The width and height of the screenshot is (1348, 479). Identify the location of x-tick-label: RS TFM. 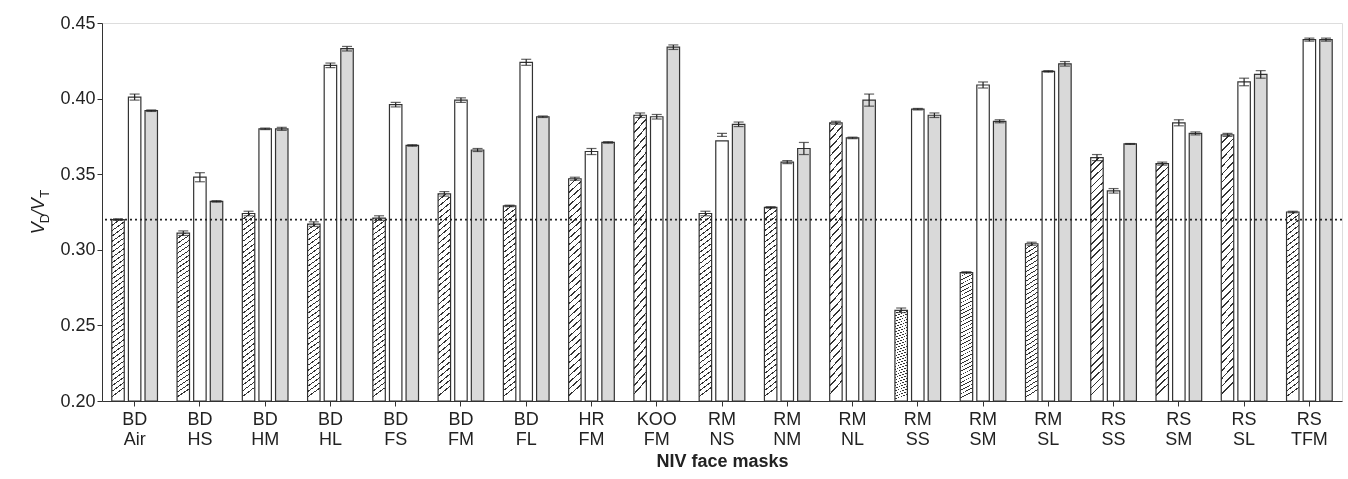
(1309, 428).